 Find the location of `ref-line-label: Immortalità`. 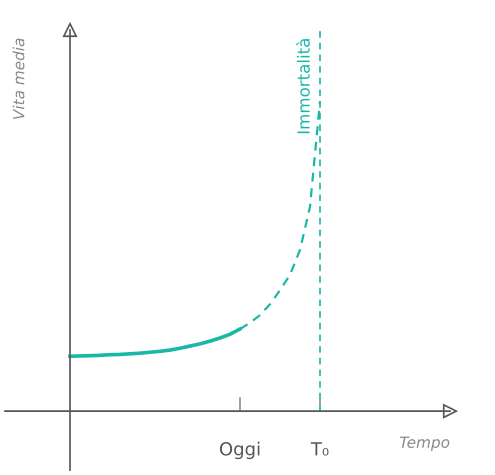

ref-line-label: Immortalità is located at coordinates (303, 86).